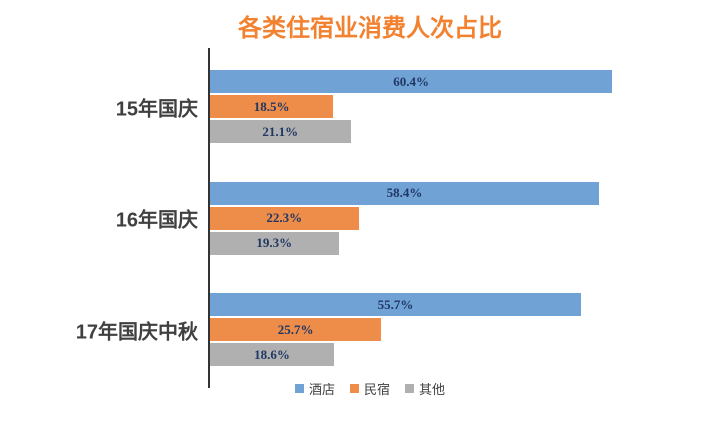 This screenshot has height=424, width=719. I want to click on bar-group: 58.4% 22.3% 19.3%, so click(462, 218).